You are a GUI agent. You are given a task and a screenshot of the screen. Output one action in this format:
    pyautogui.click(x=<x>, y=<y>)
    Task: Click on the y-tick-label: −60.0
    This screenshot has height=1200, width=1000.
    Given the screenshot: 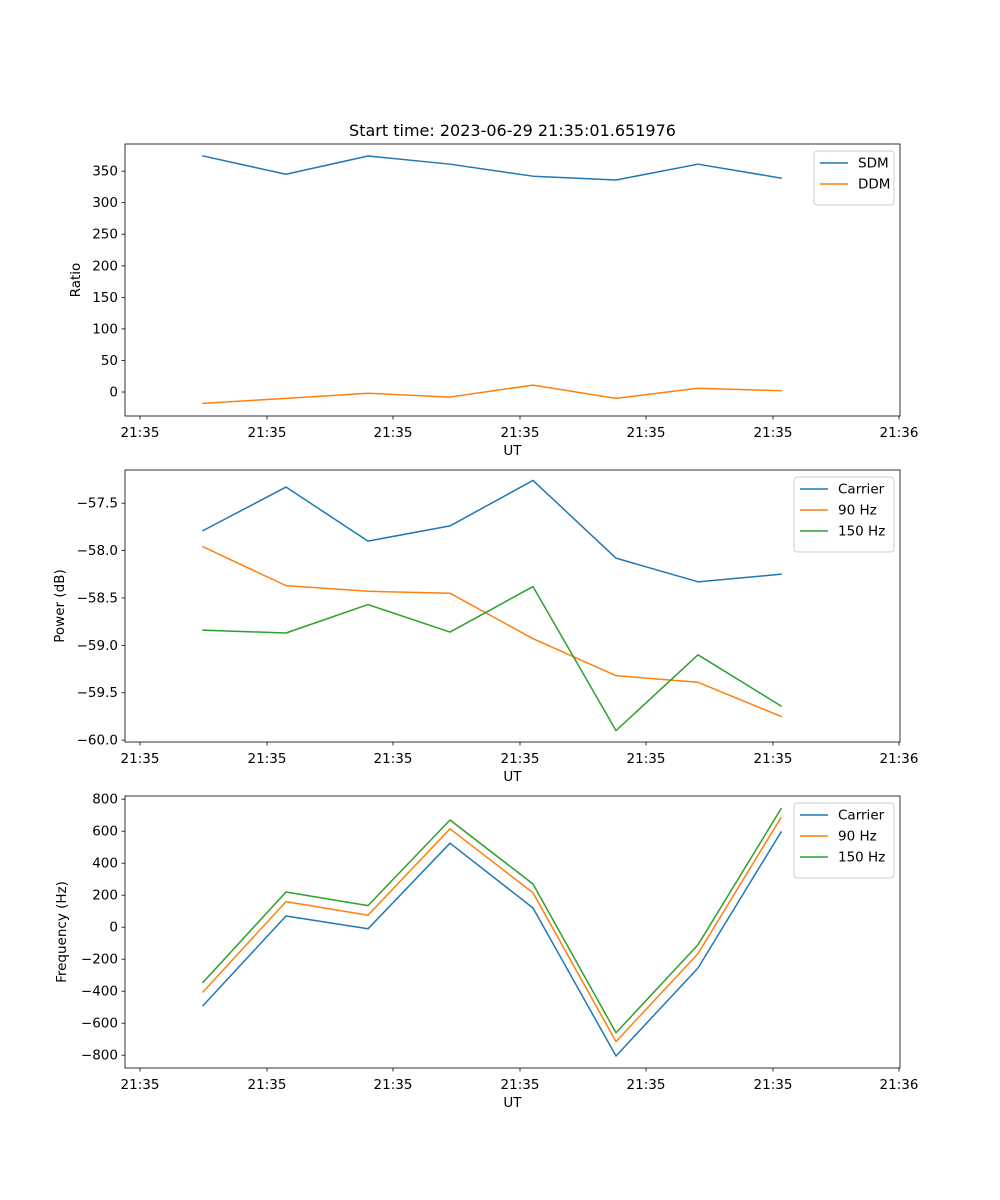 What is the action you would take?
    pyautogui.click(x=97, y=741)
    